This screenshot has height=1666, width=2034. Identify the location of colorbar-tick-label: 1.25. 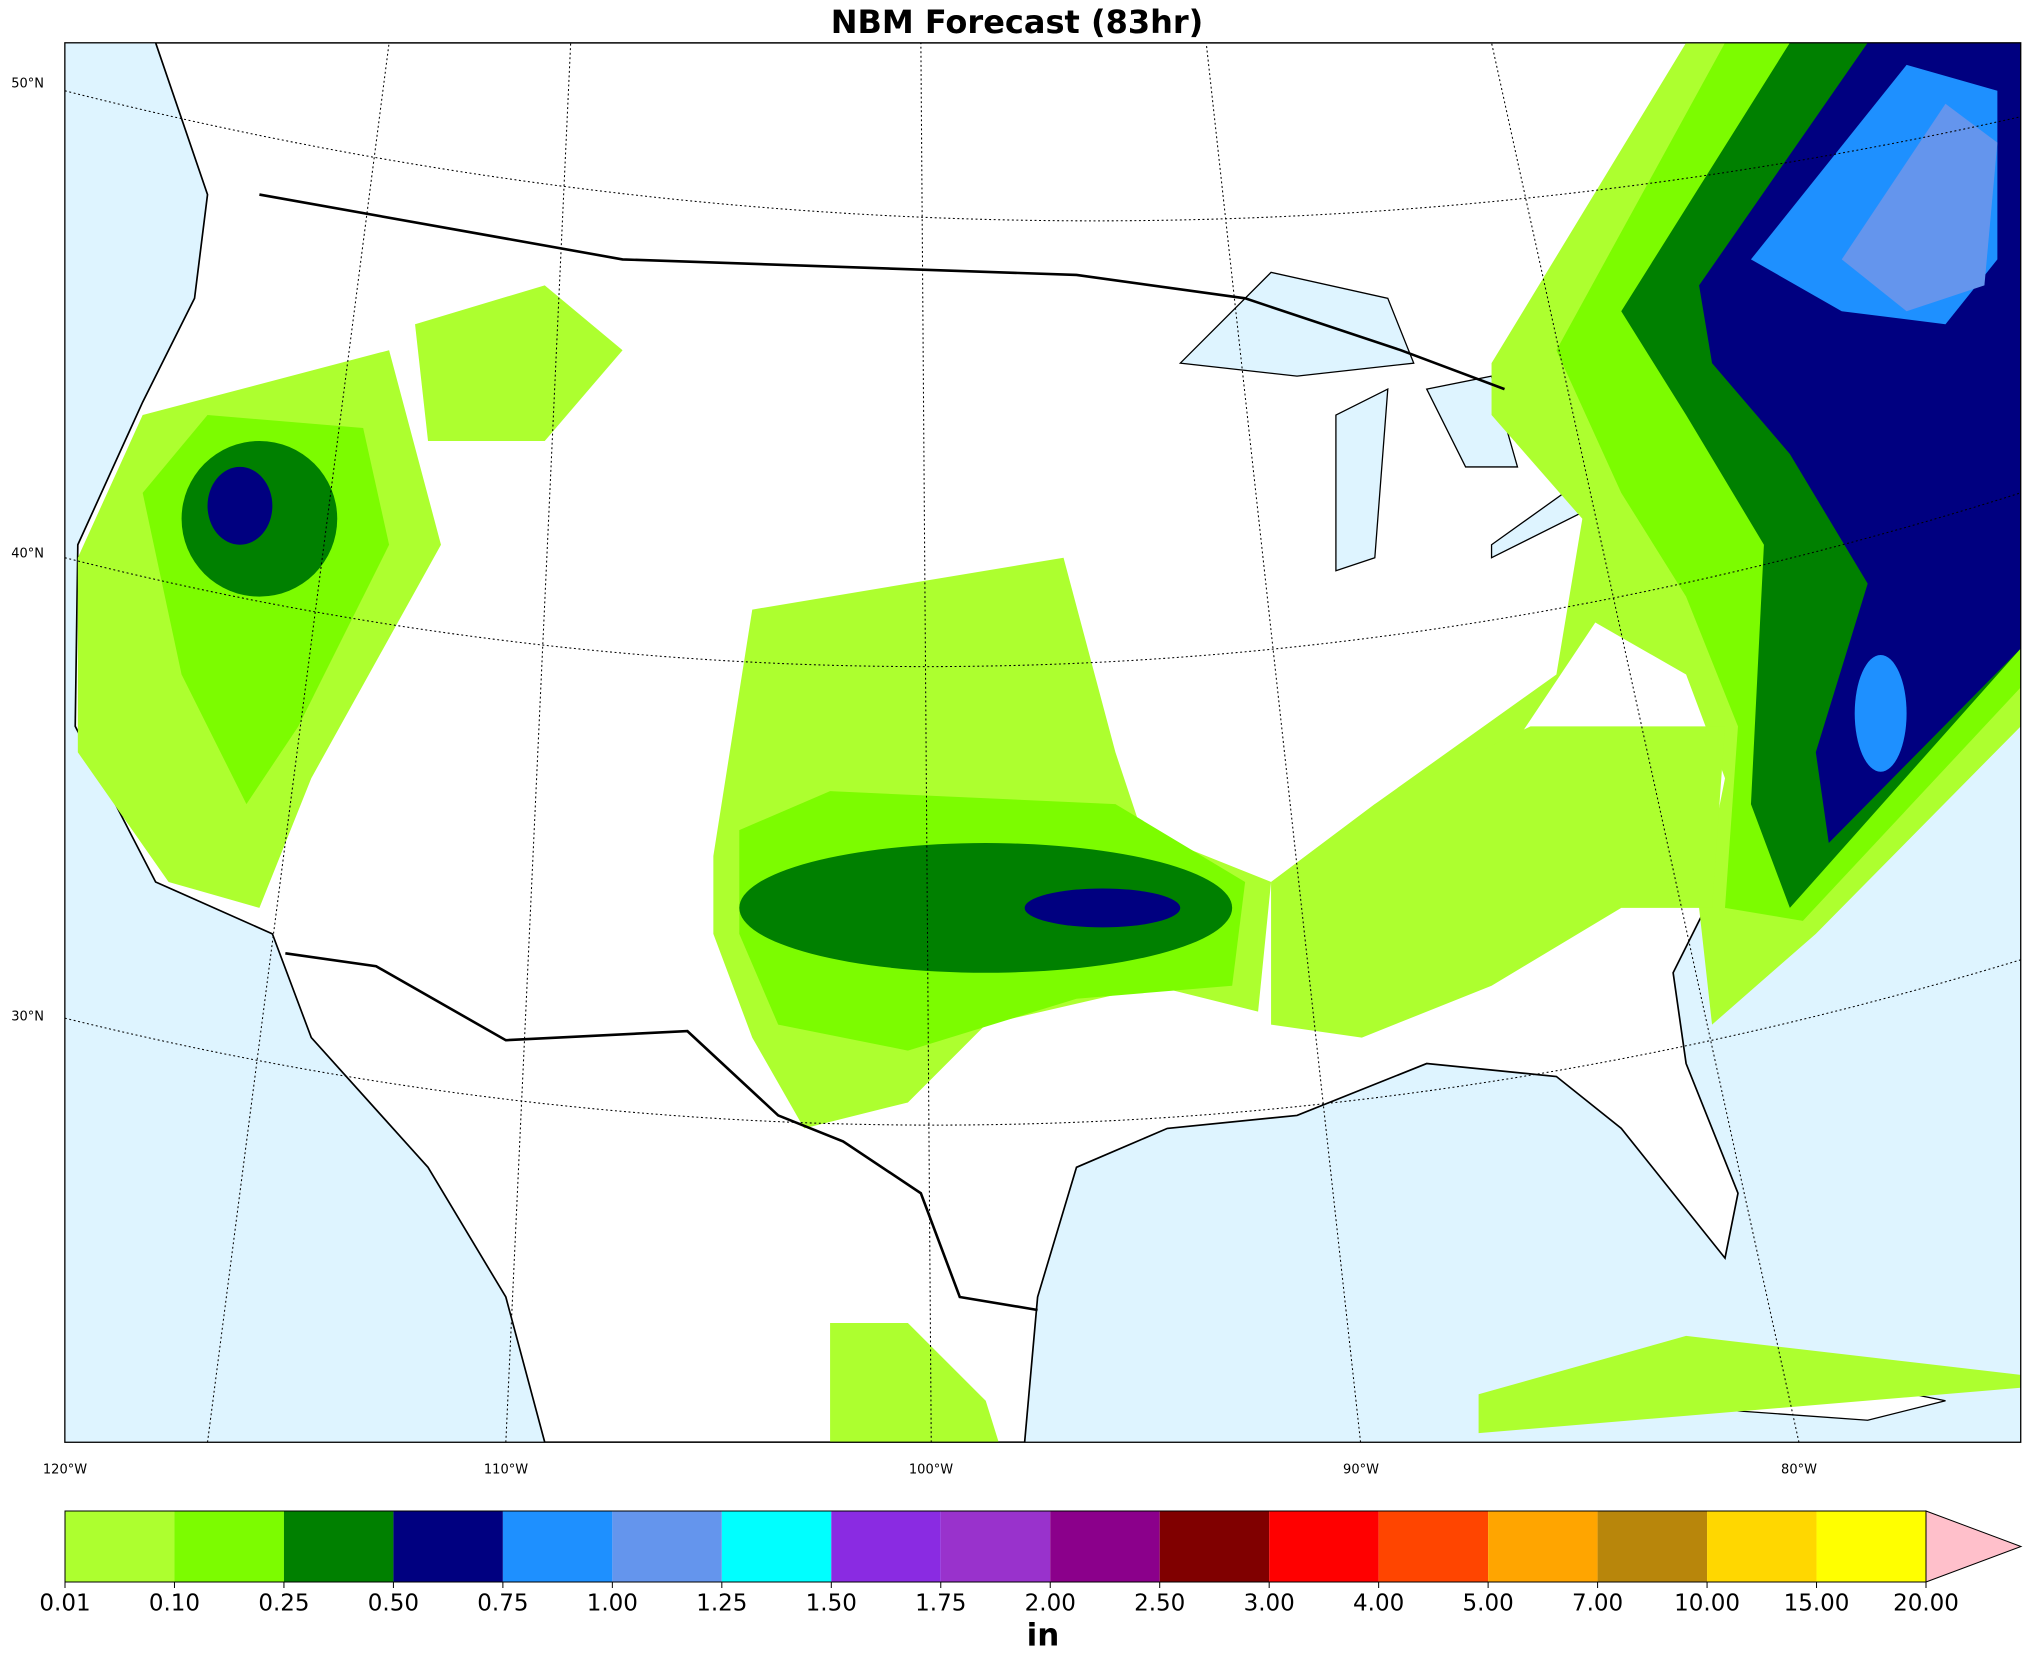
(721, 1604).